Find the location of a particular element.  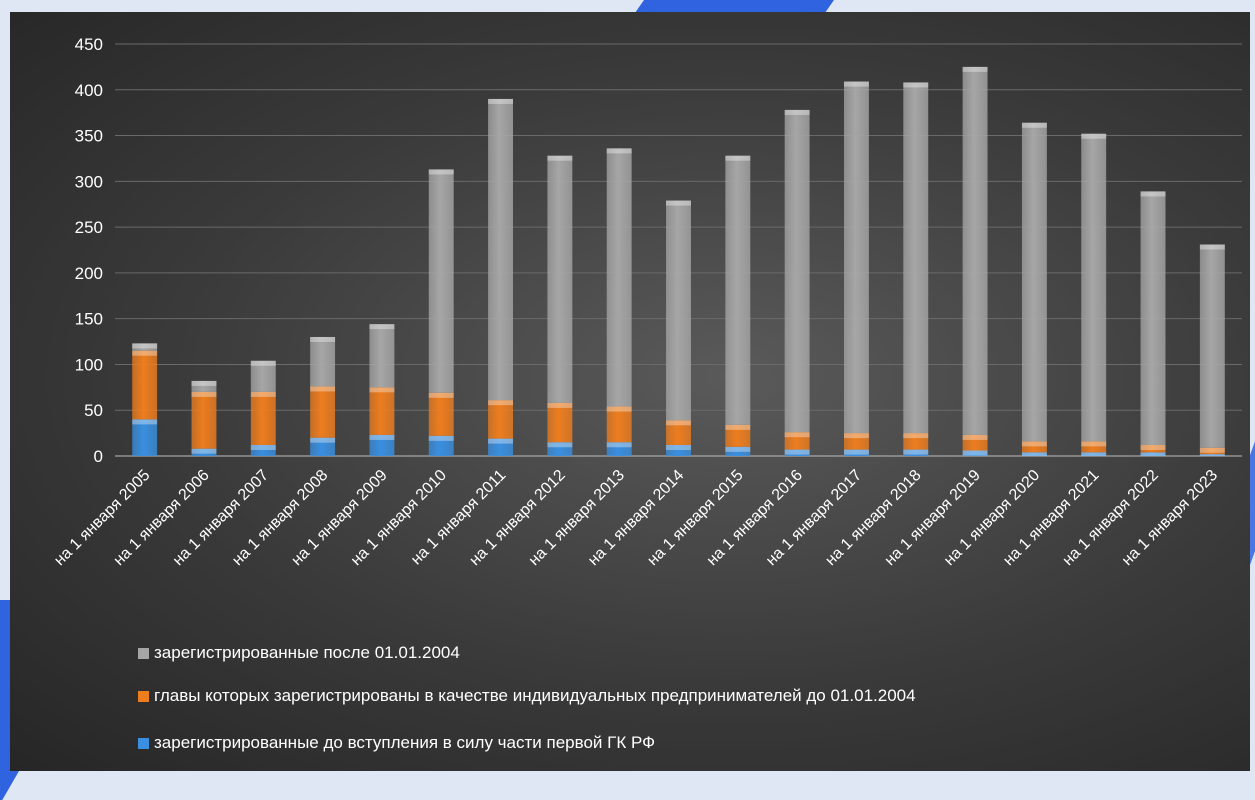

y-tick-label: 50 is located at coordinates (93, 410).